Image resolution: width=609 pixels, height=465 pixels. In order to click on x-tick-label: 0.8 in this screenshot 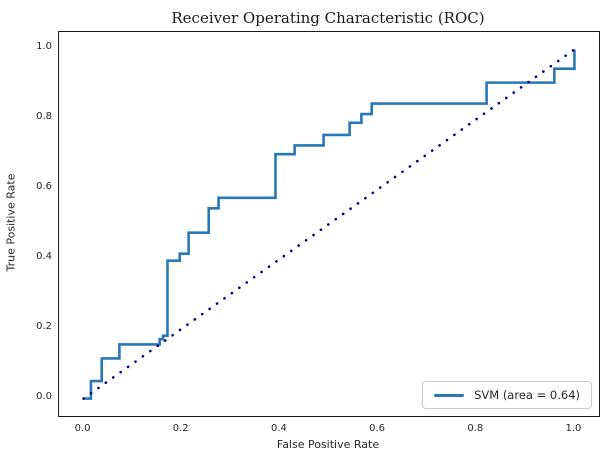, I will do `click(475, 428)`.